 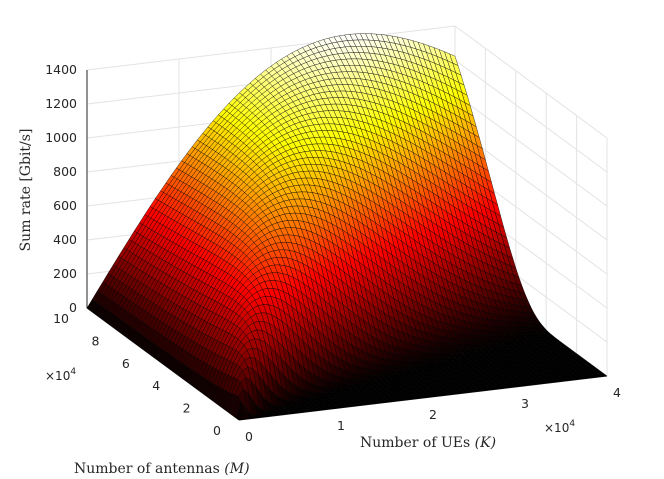 I want to click on z-tick-label: 400, so click(x=65, y=239).